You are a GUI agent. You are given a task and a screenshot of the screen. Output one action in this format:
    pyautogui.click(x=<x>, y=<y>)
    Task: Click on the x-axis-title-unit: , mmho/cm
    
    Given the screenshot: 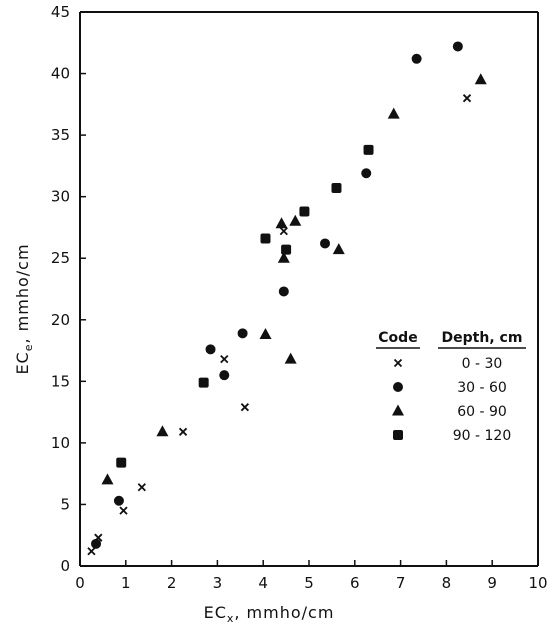 What is the action you would take?
    pyautogui.click(x=284, y=612)
    